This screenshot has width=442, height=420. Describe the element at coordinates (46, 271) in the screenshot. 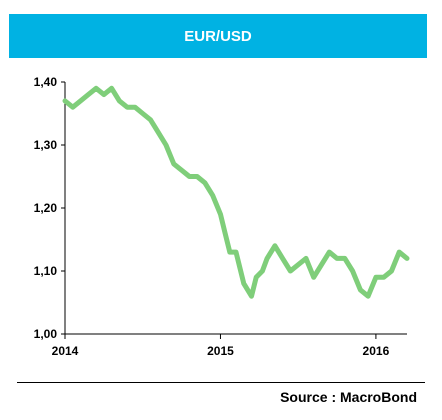

I see `y-tick-label: 1,10` at that location.